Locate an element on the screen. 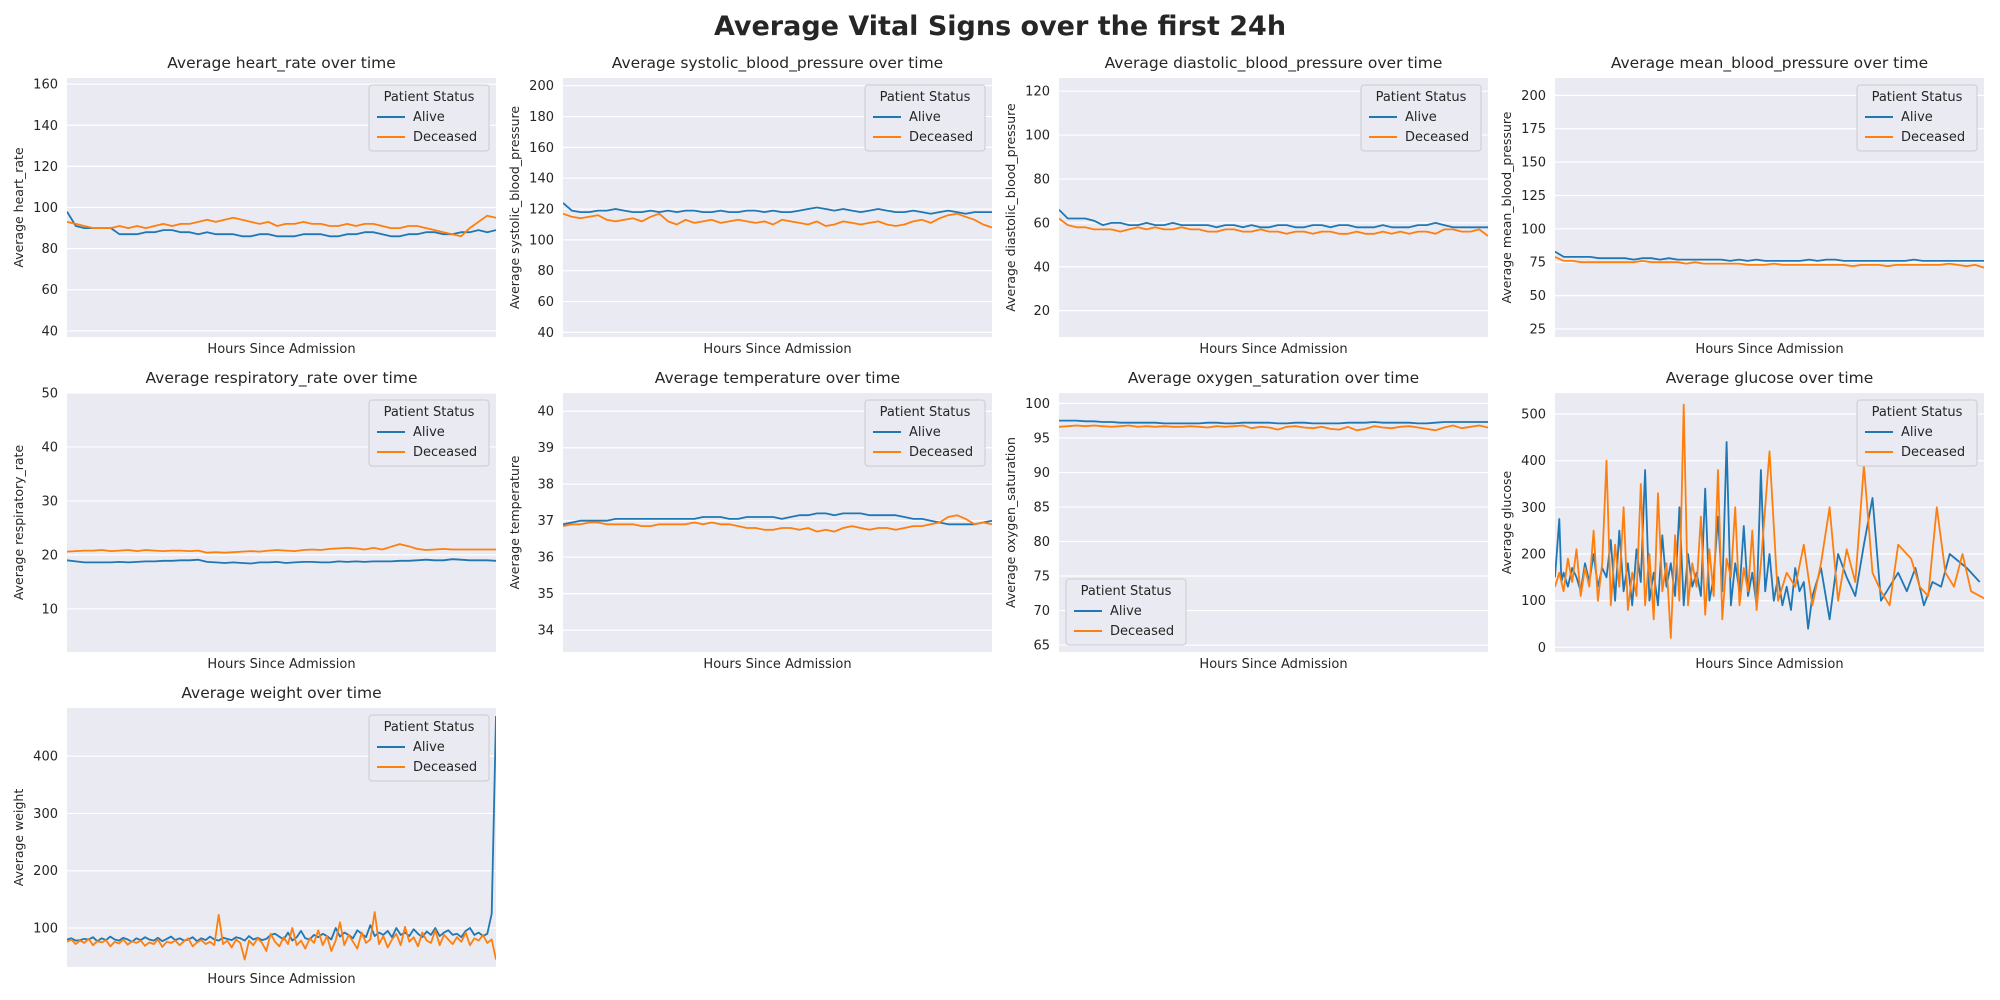 The width and height of the screenshot is (2000, 1000). y-axis-label: Average respiratory_rate is located at coordinates (18, 523).